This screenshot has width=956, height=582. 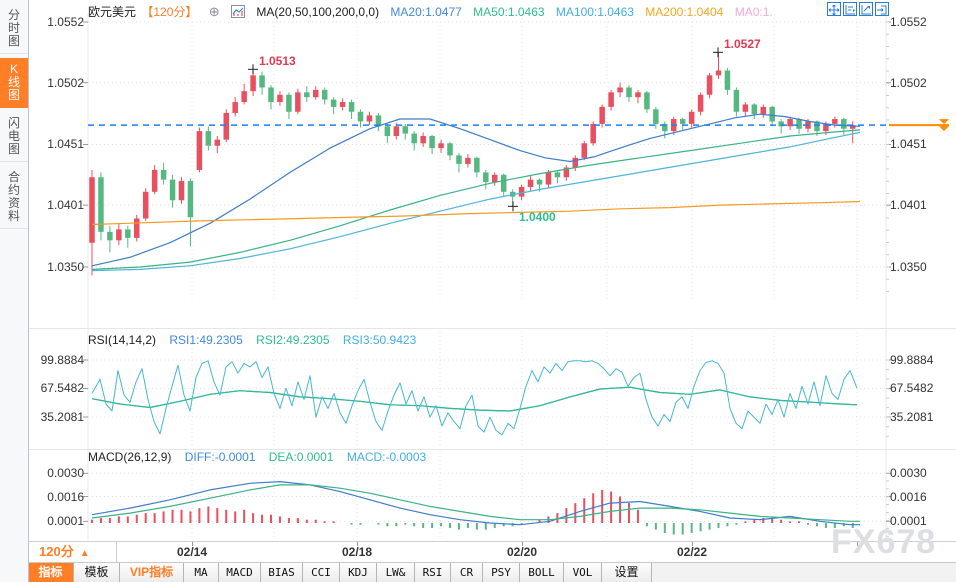 I want to click on sidebar-item-label: 合约资料, so click(x=13, y=196).